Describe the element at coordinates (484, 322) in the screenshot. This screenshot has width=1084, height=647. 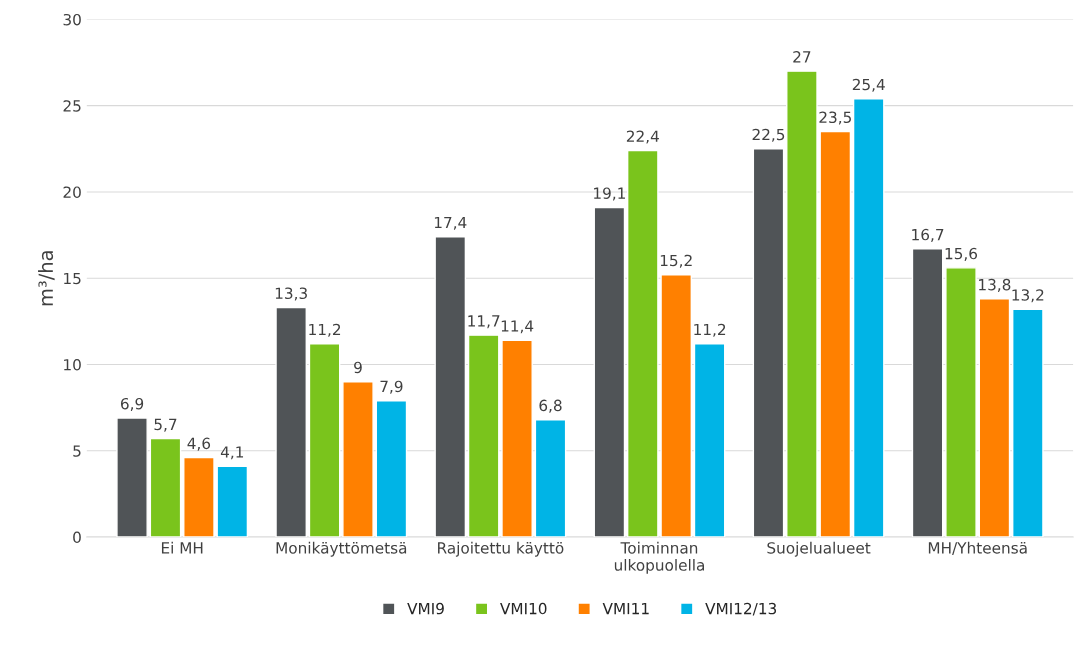
I see `data-label: 11,7` at that location.